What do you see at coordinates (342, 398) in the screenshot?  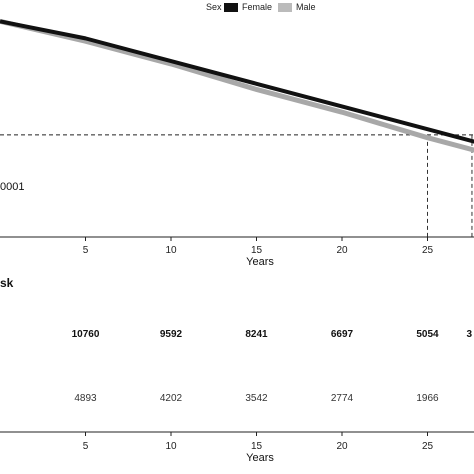 I see `risk-cell-male: 2774` at bounding box center [342, 398].